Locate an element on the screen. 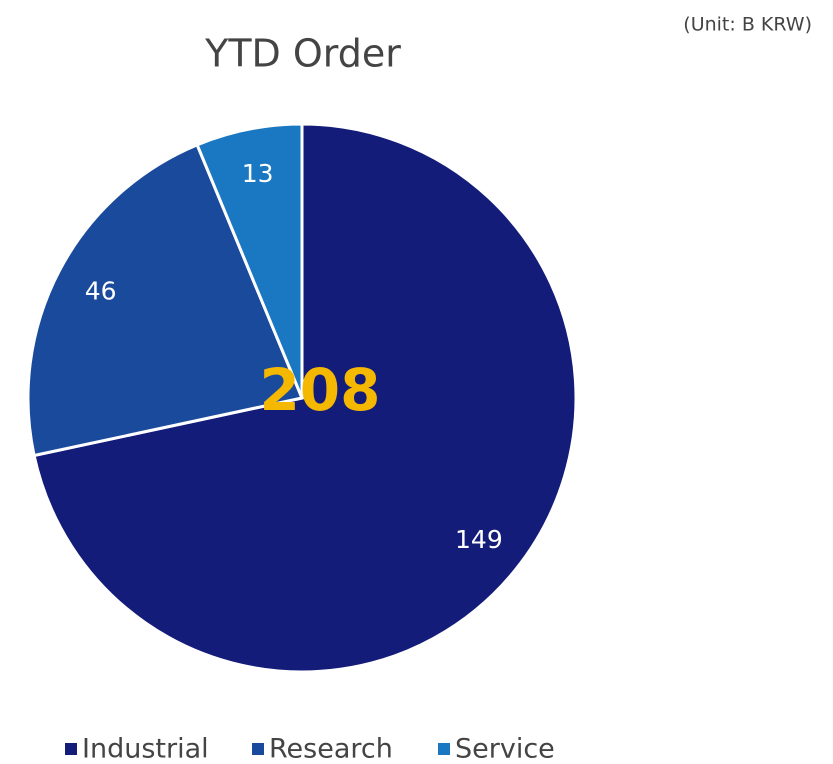 The height and width of the screenshot is (764, 833). unit-note: (Unit: B KRW) is located at coordinates (747, 25).